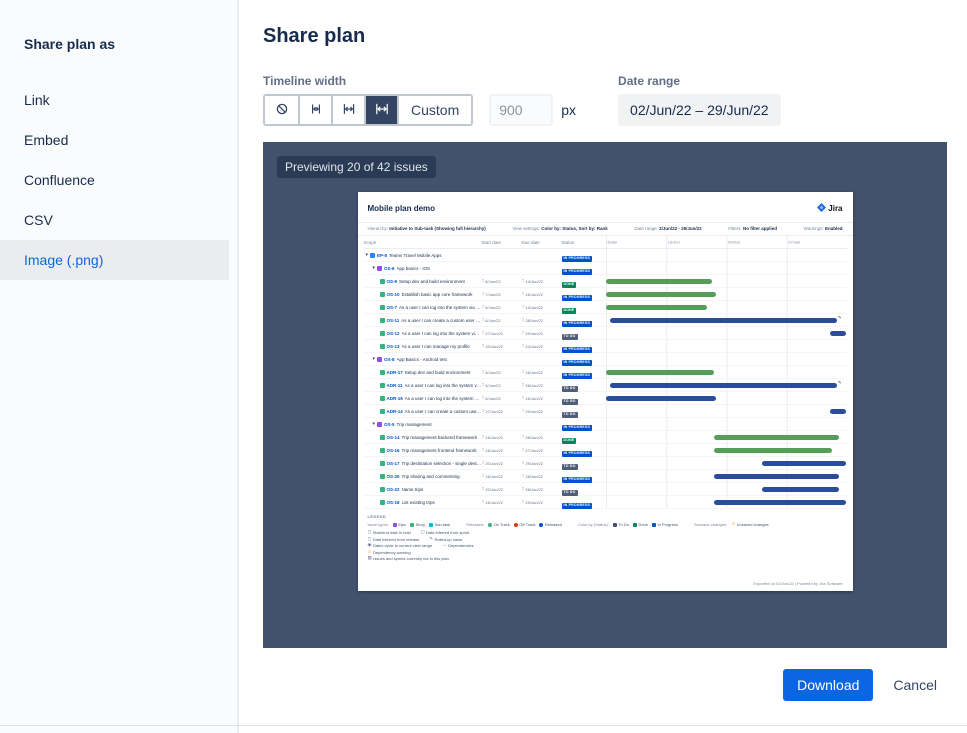 This screenshot has width=967, height=733. I want to click on status-chip: TO DO, so click(569, 402).